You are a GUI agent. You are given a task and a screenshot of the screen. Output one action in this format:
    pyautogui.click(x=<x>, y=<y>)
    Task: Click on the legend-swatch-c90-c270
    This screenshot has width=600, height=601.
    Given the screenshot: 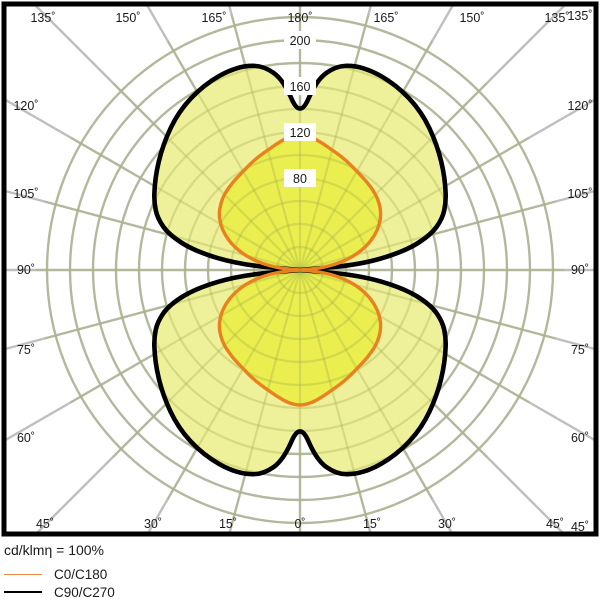 What is the action you would take?
    pyautogui.click(x=23, y=592)
    